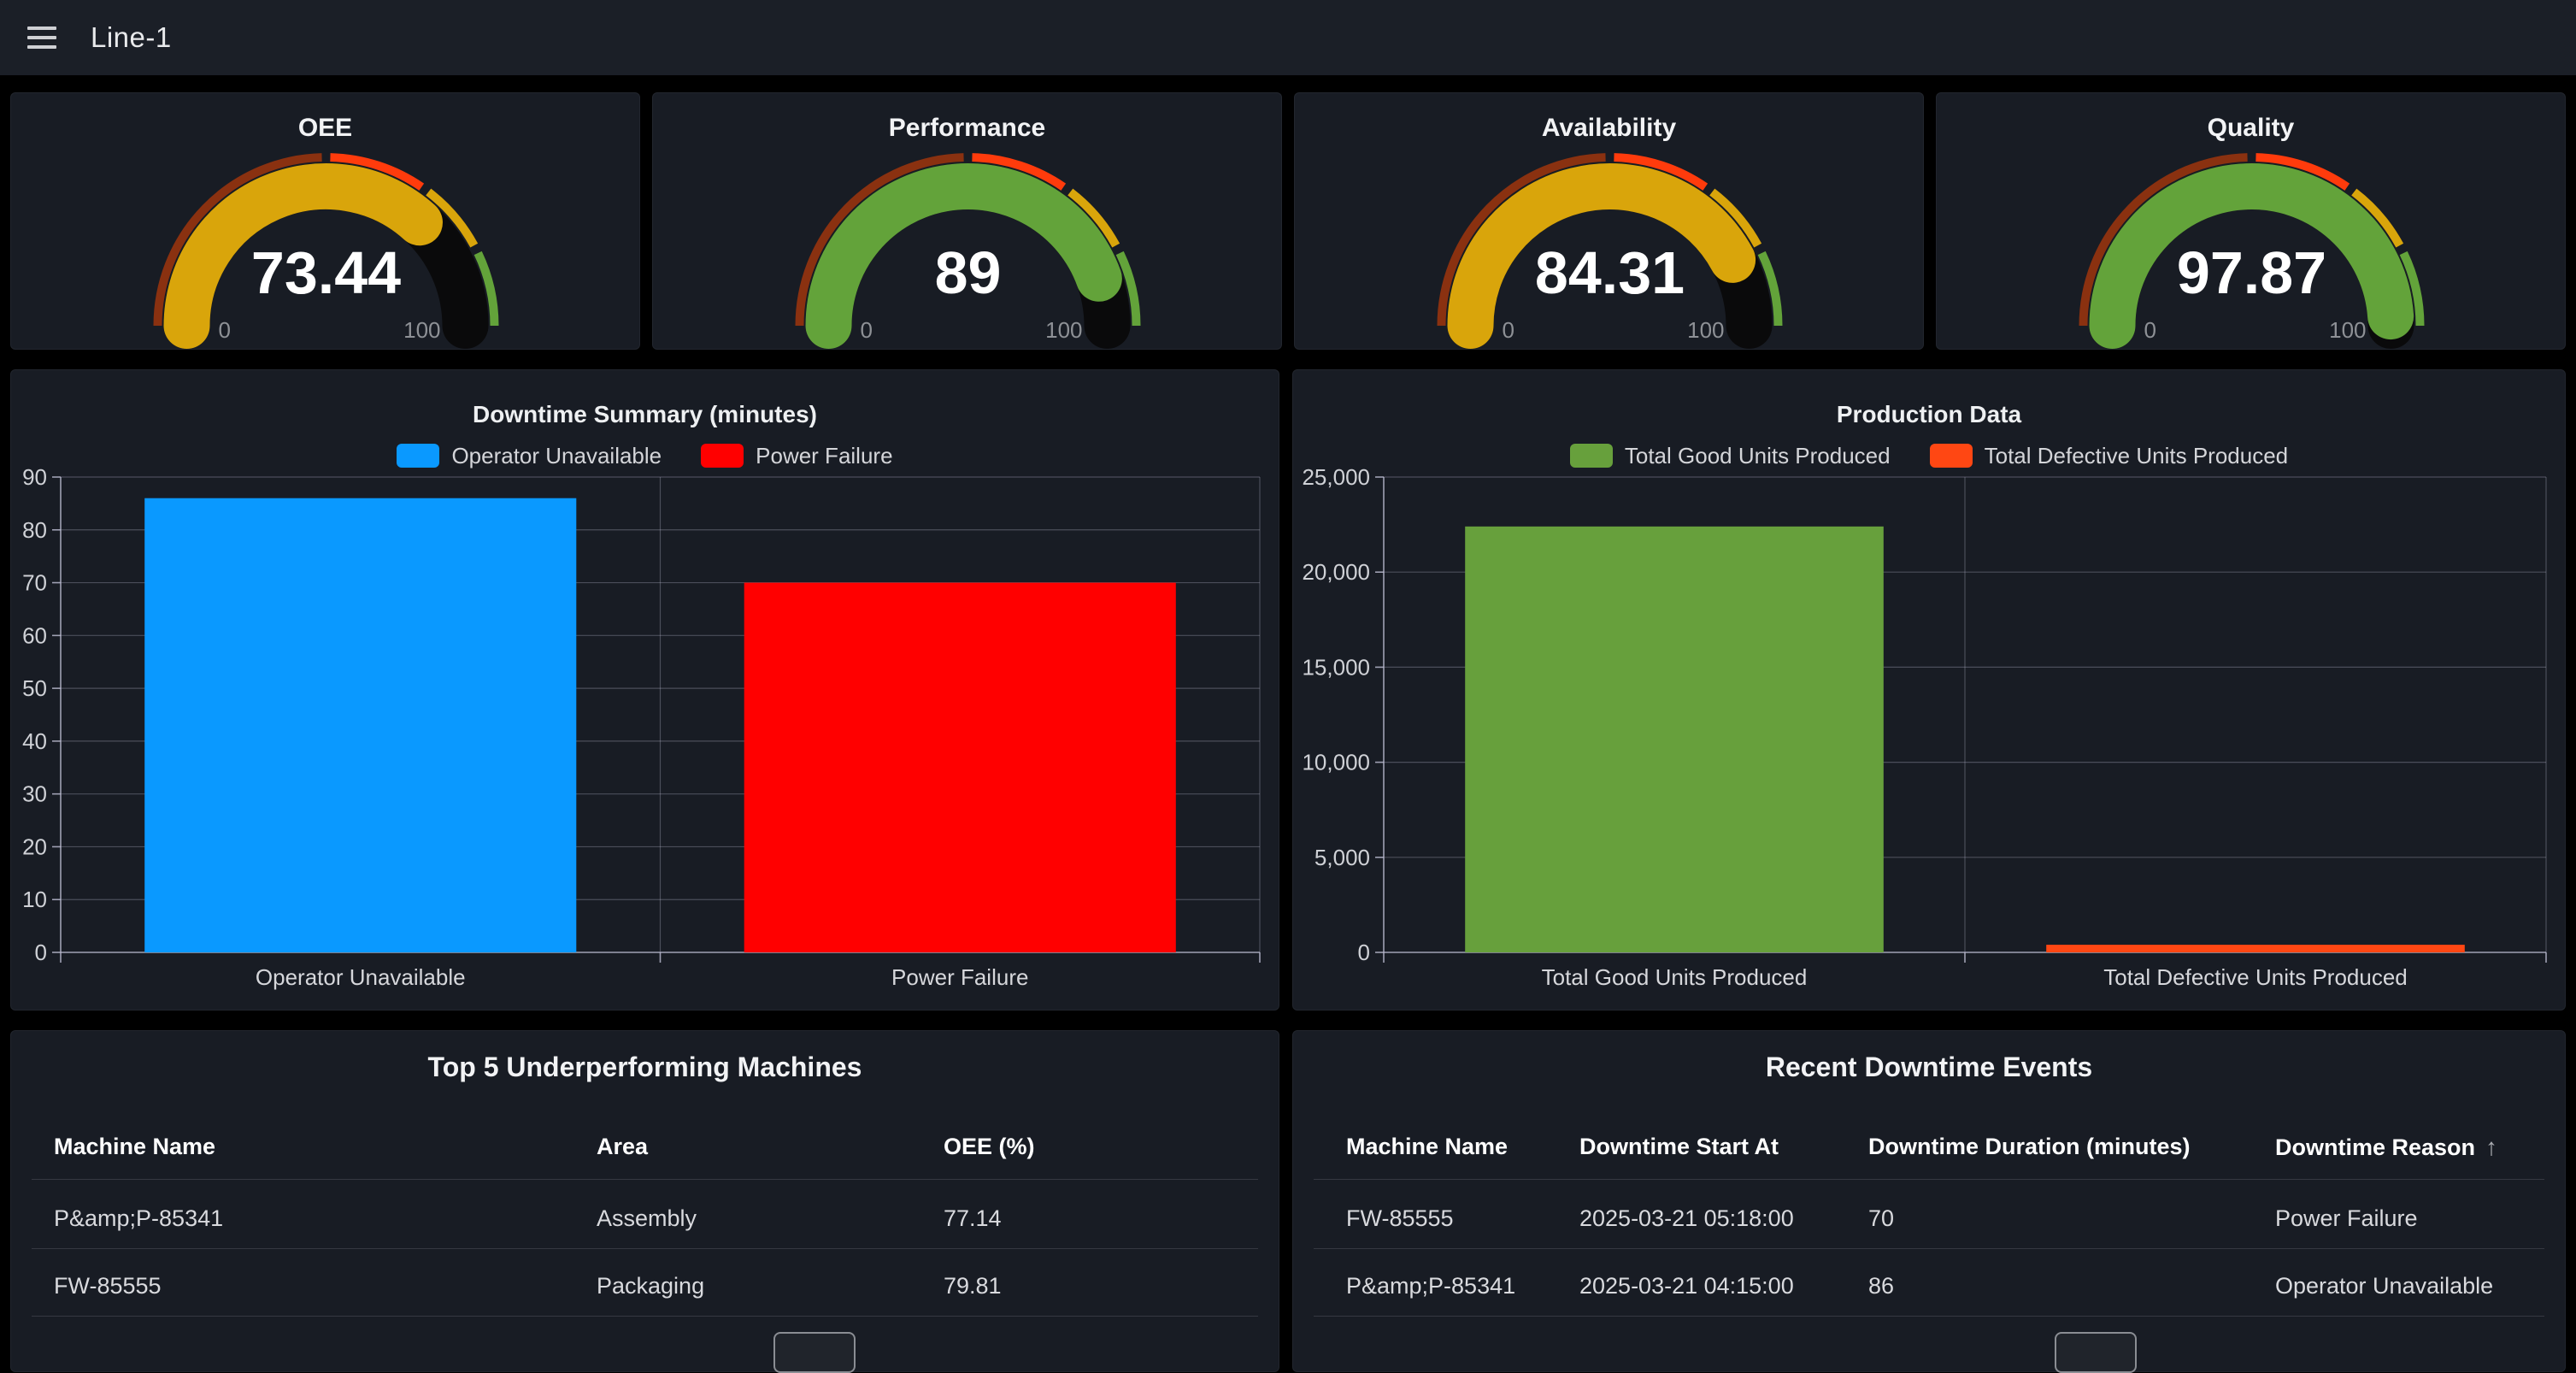 This screenshot has width=2576, height=1373. I want to click on table-cell: P&amp;P-85341, so click(139, 1218).